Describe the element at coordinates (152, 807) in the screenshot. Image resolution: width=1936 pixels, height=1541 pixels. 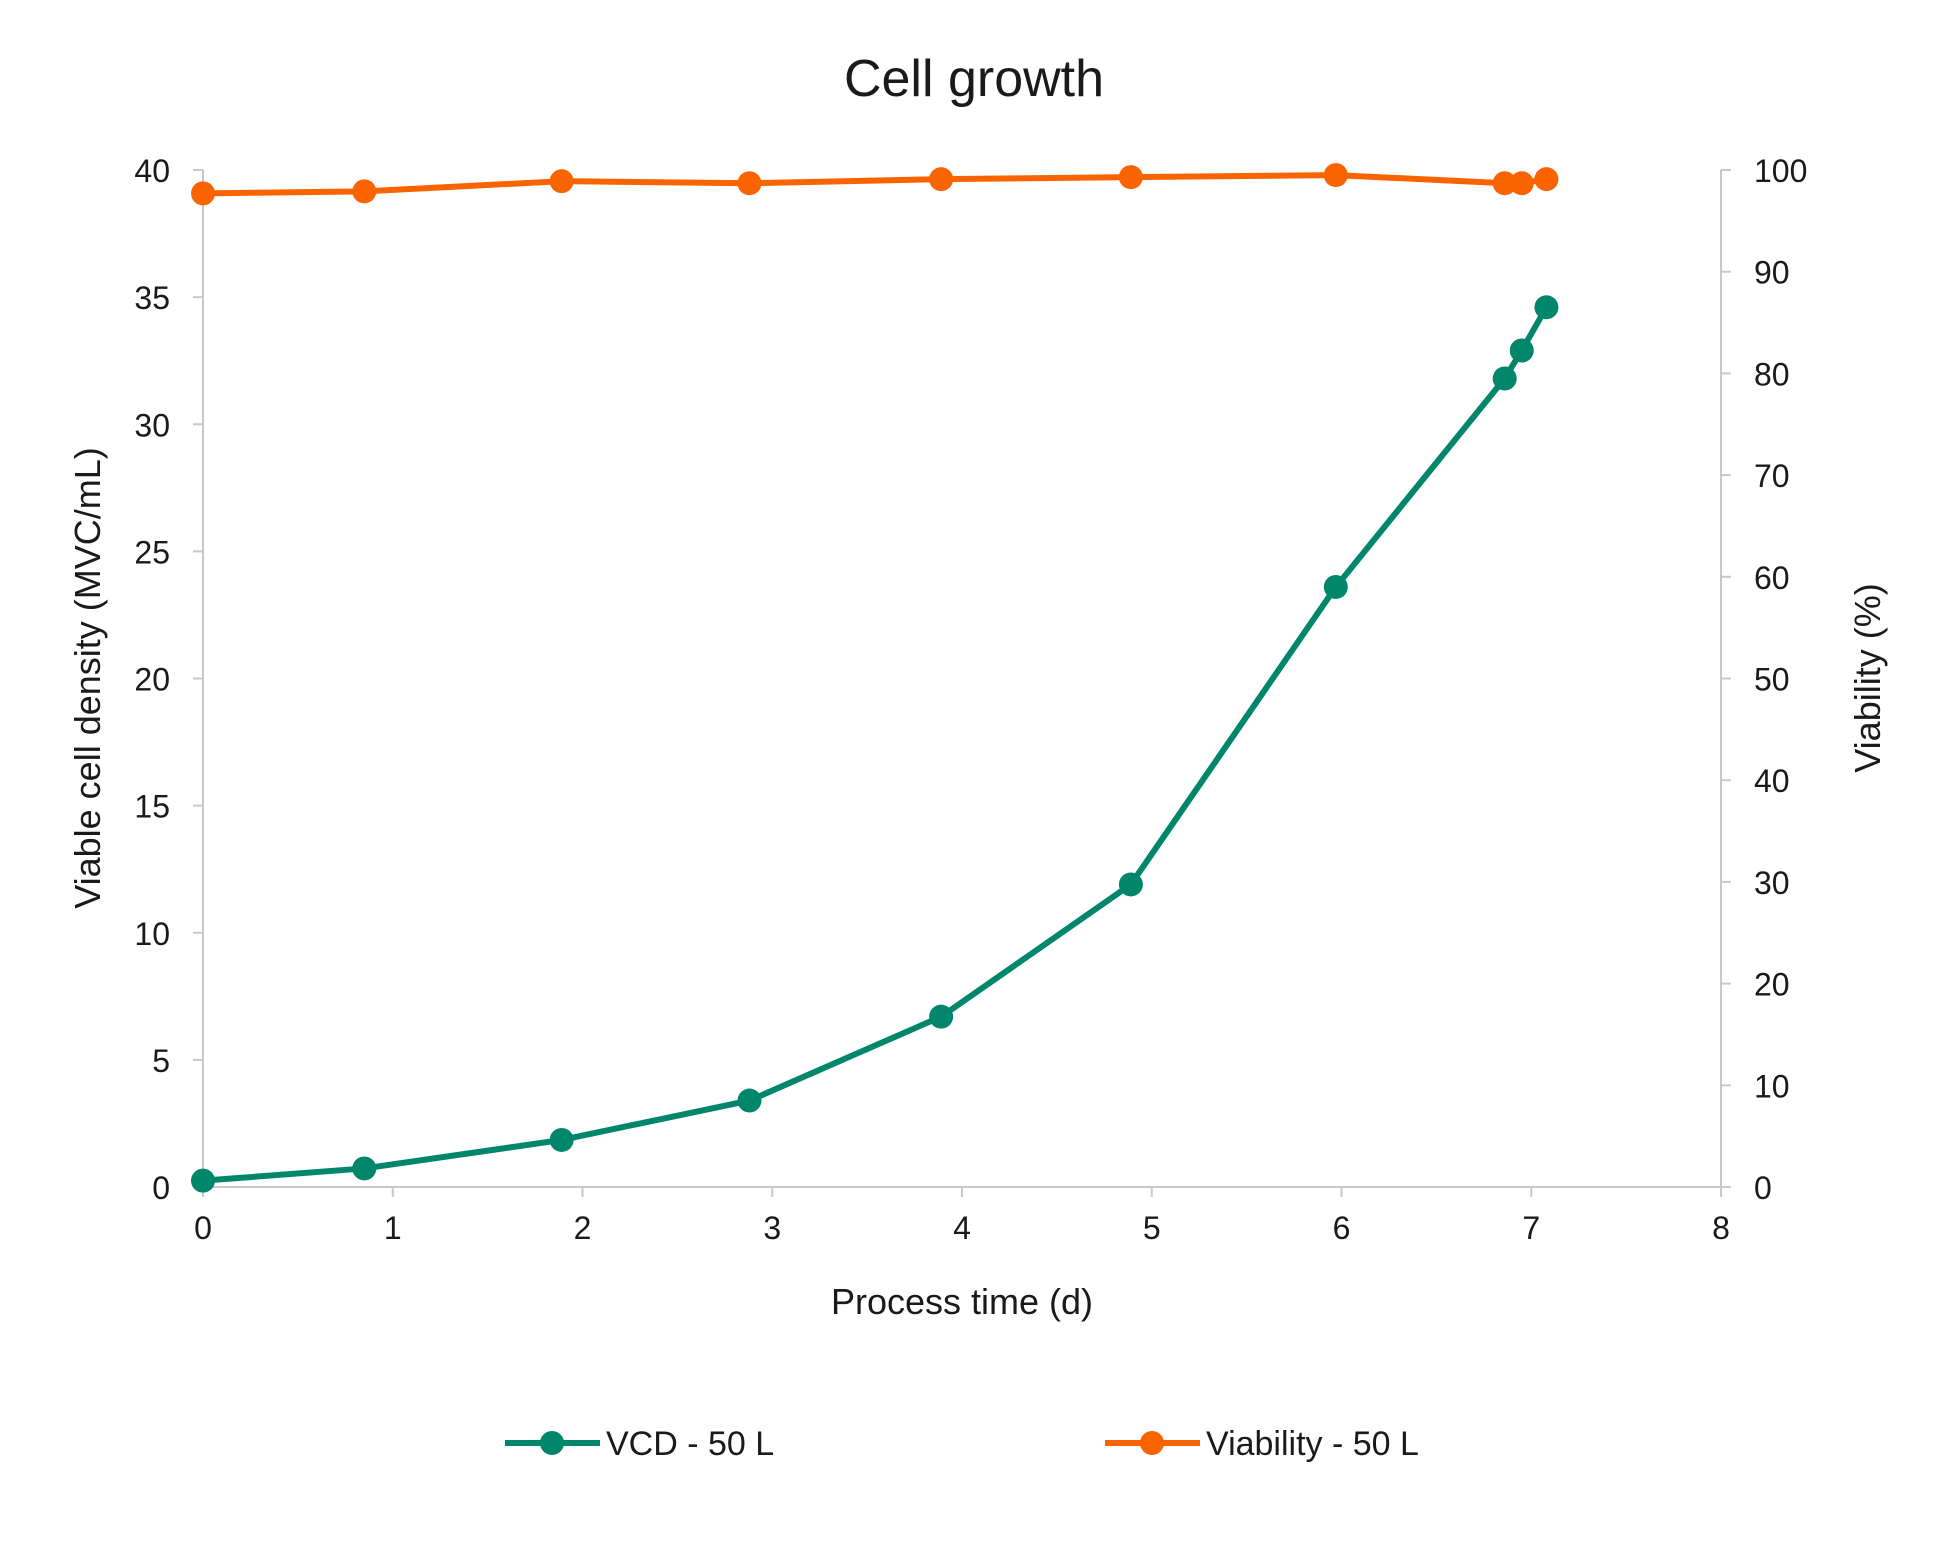
I see `y-tick-label: 15` at that location.